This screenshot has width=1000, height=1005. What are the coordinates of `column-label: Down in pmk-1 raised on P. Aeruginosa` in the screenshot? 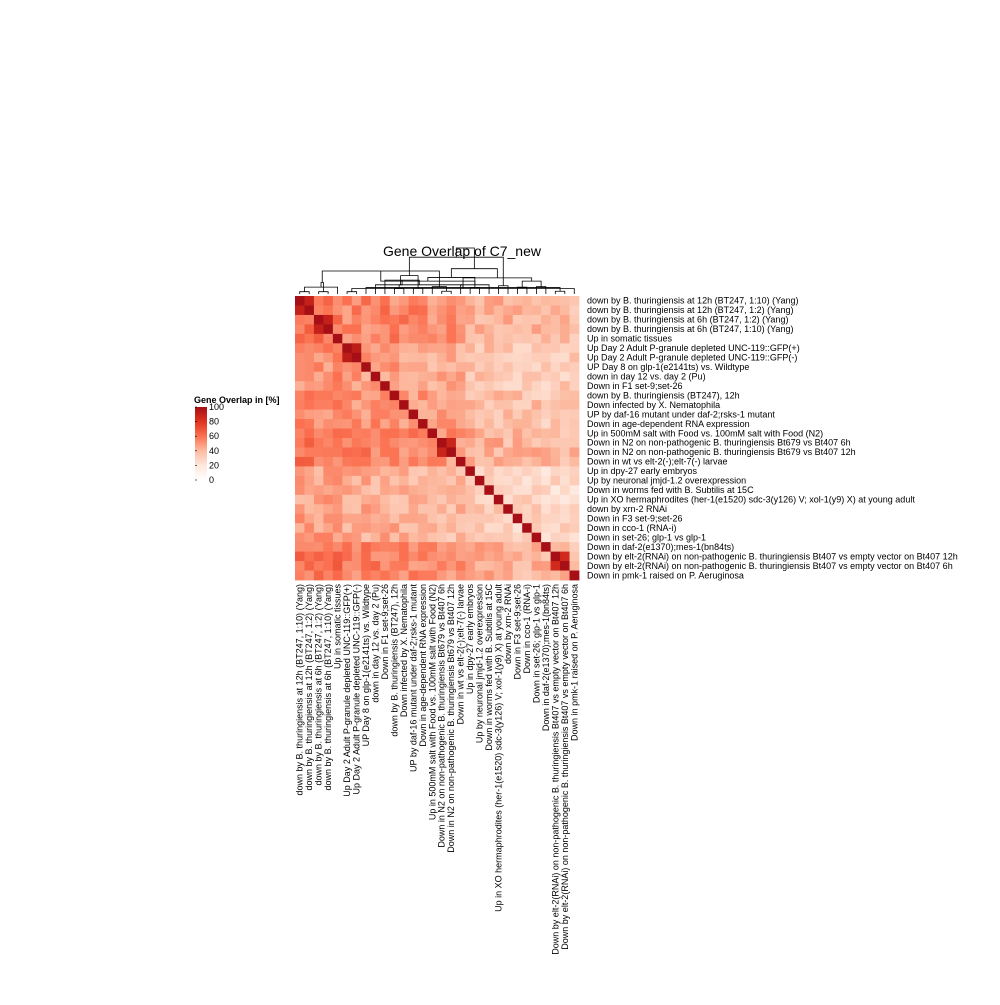 It's located at (574, 662).